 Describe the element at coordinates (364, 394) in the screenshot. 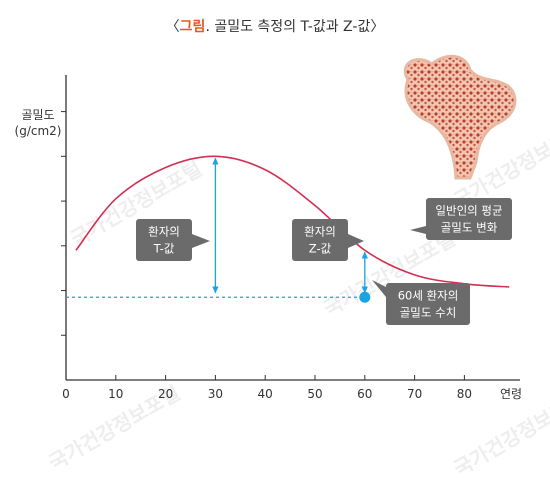

I see `x-tick-label: 60` at that location.